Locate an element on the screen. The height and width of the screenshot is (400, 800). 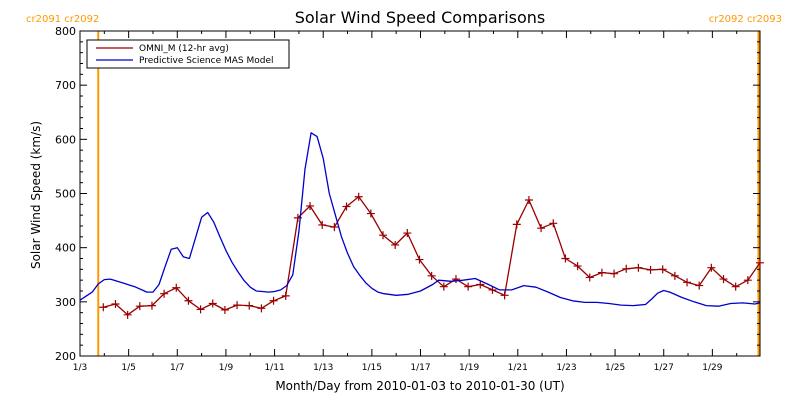
x-tick-label: 1/17 is located at coordinates (420, 368).